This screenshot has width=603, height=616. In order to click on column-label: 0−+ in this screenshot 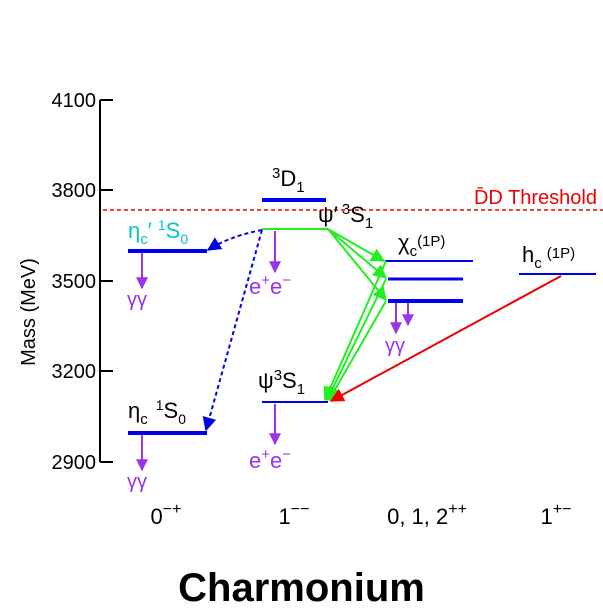, I will do `click(166, 515)`.